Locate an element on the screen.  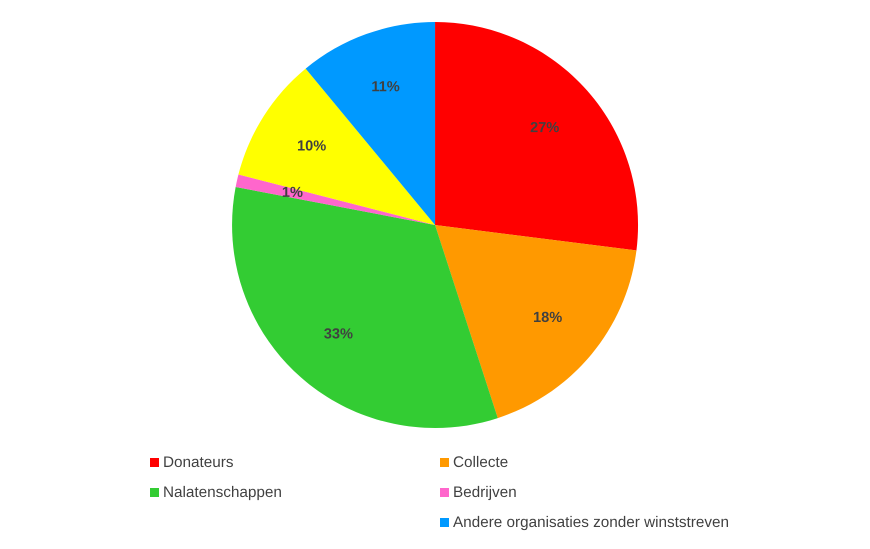
data-label: 1% is located at coordinates (292, 192).